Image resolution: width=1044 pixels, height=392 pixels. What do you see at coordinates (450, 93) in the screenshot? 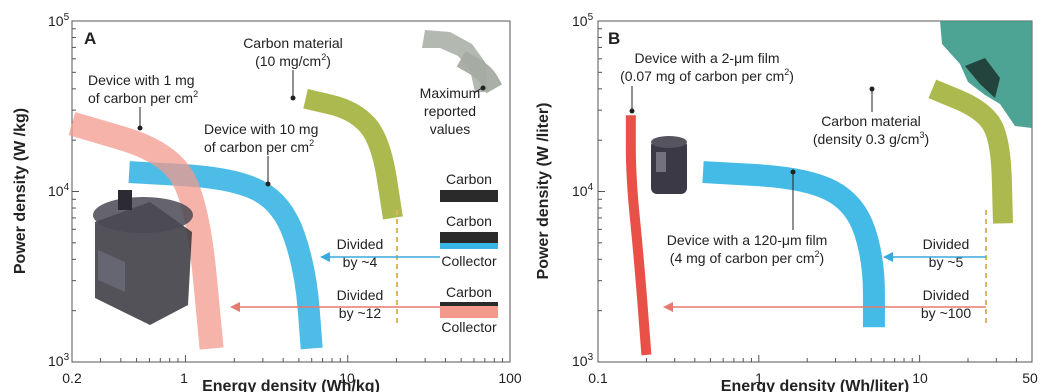
I see `annotation-max-reported: Maximum` at bounding box center [450, 93].